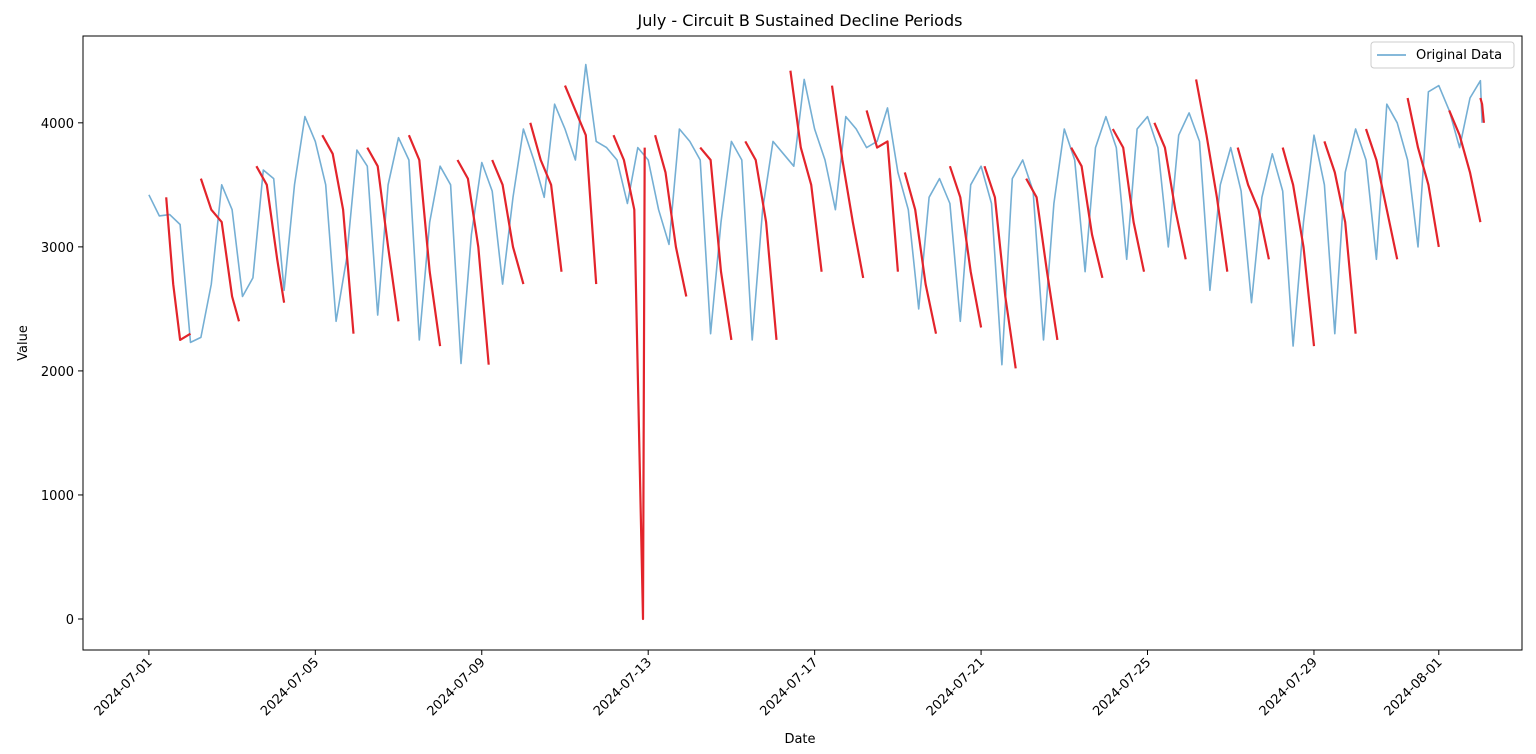 The height and width of the screenshot is (754, 1536). I want to click on y-tick-label: 0, so click(70, 620).